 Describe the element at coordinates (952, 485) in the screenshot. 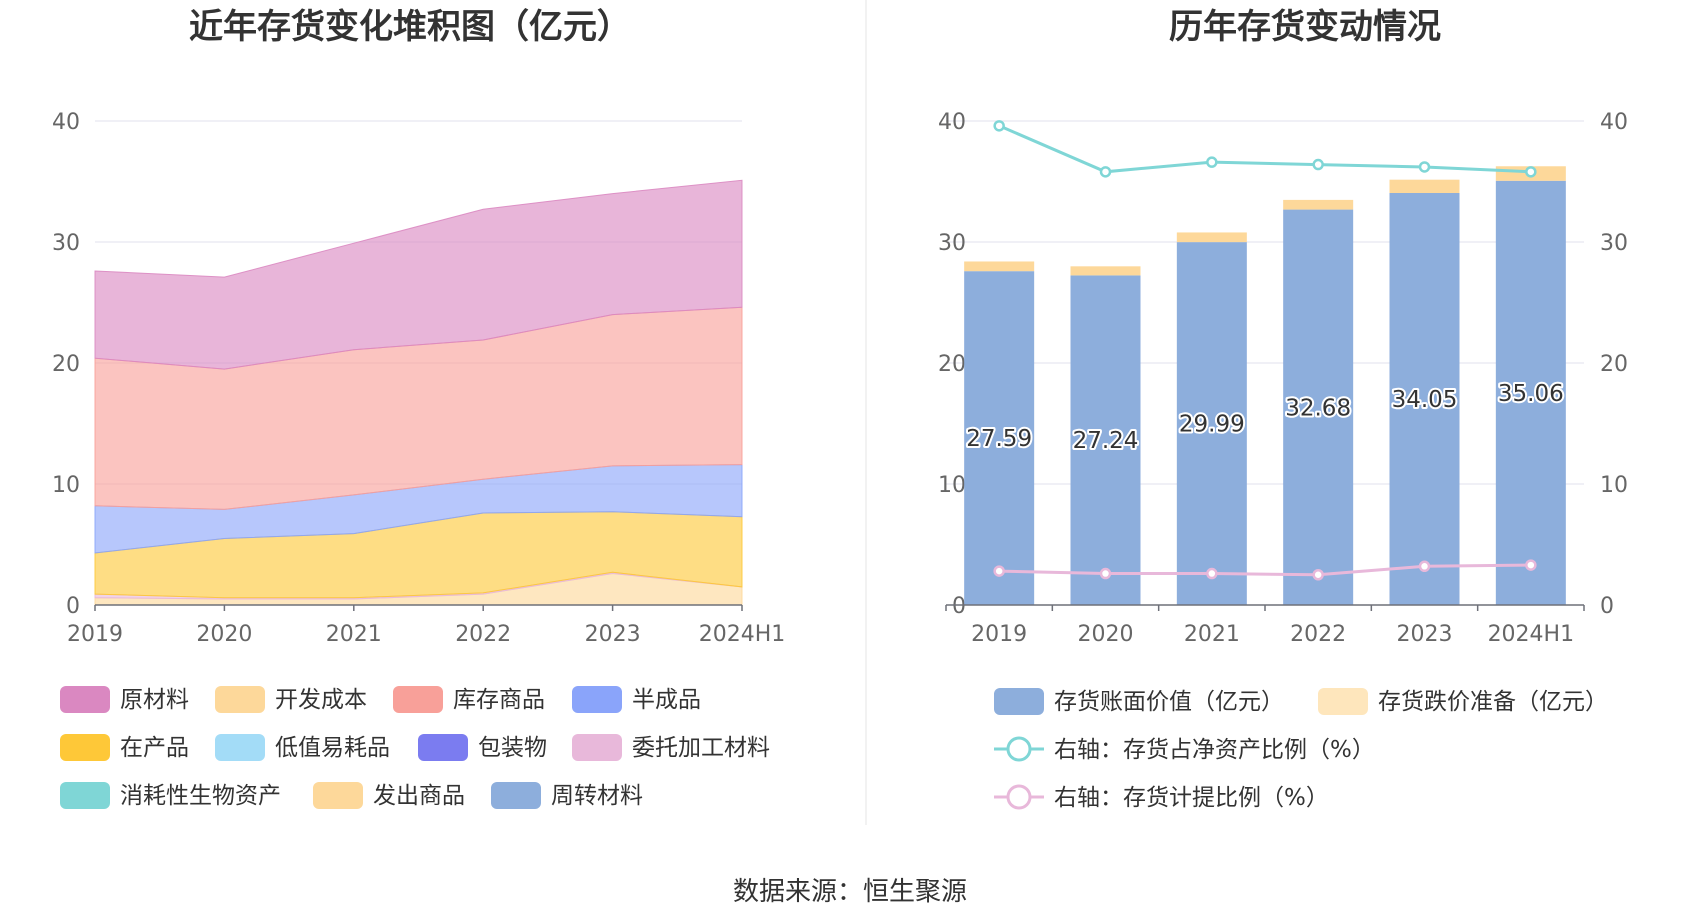

I see `right-y-tick-label: 10` at that location.